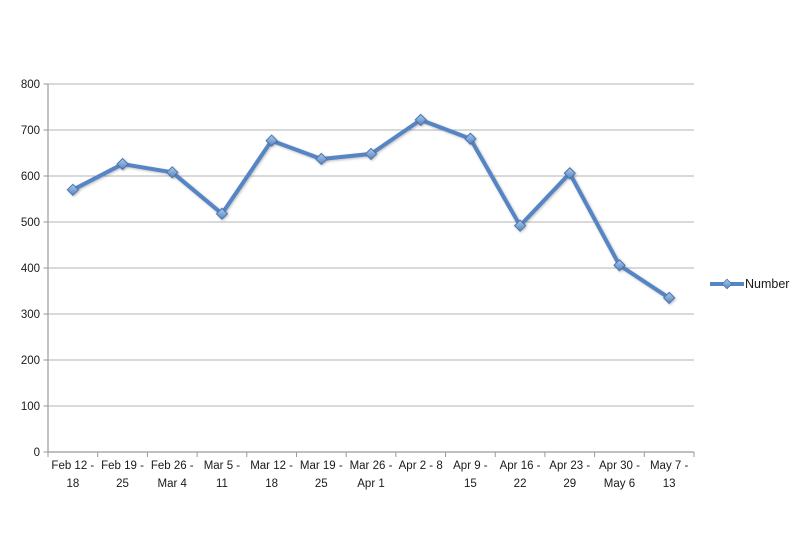 The width and height of the screenshot is (800, 533). I want to click on x-axis-label2-4: 18, so click(271, 484).